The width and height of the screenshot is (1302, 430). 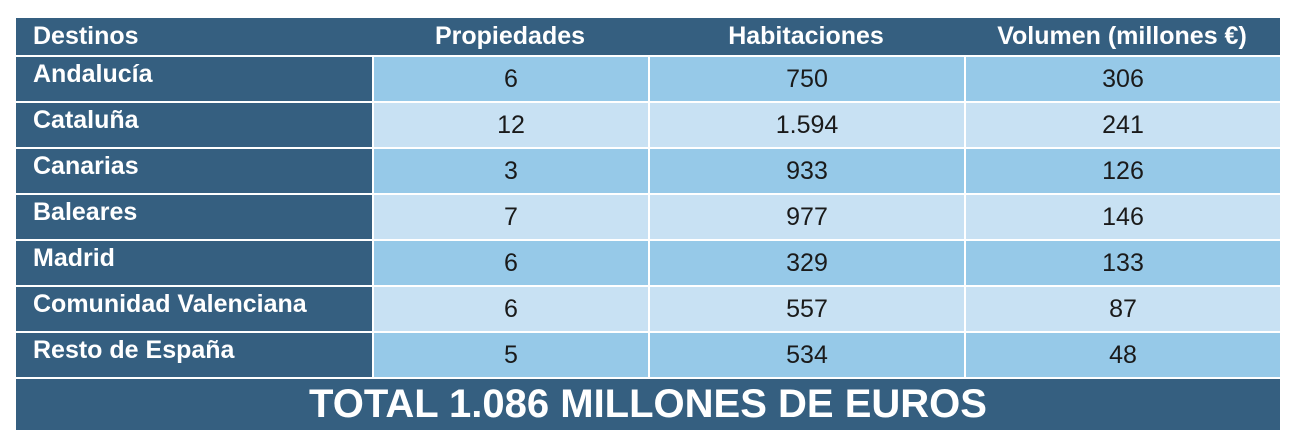 I want to click on row-volume: 126, so click(x=1122, y=171).